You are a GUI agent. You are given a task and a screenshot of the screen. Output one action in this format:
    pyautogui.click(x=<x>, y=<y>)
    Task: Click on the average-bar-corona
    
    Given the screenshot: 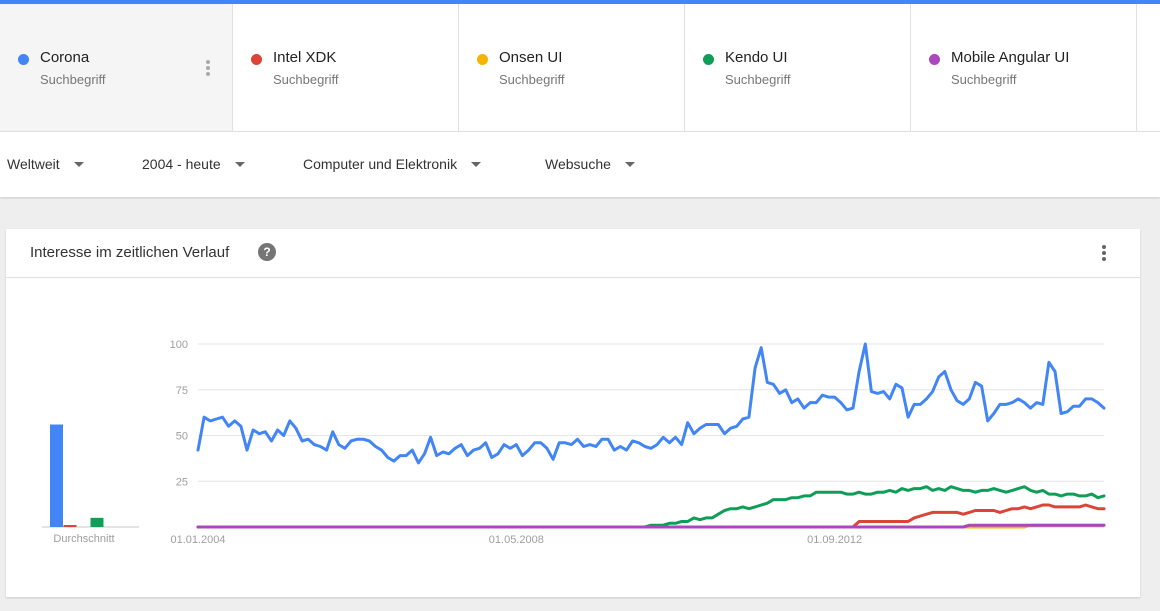 What is the action you would take?
    pyautogui.click(x=56, y=475)
    